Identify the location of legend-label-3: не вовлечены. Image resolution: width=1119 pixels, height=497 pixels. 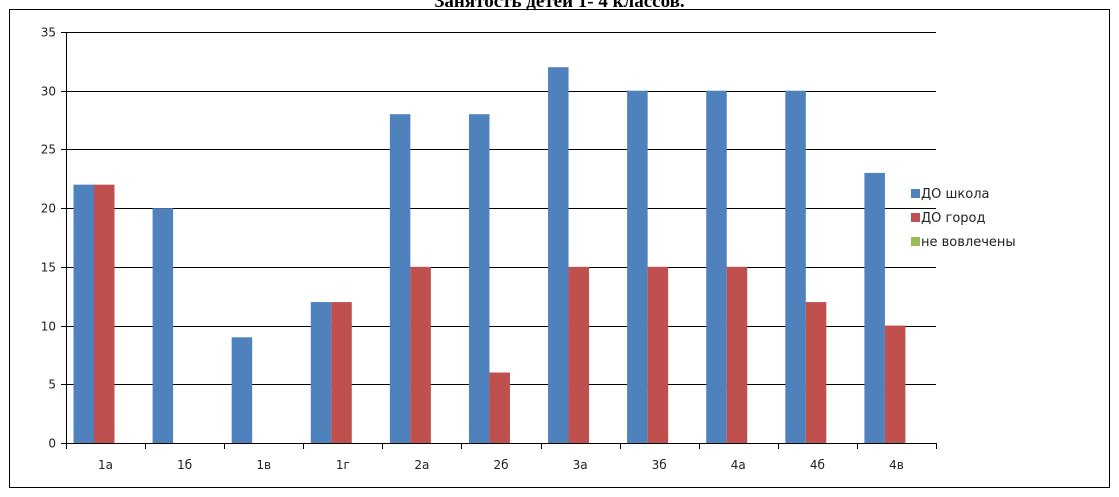
(968, 242).